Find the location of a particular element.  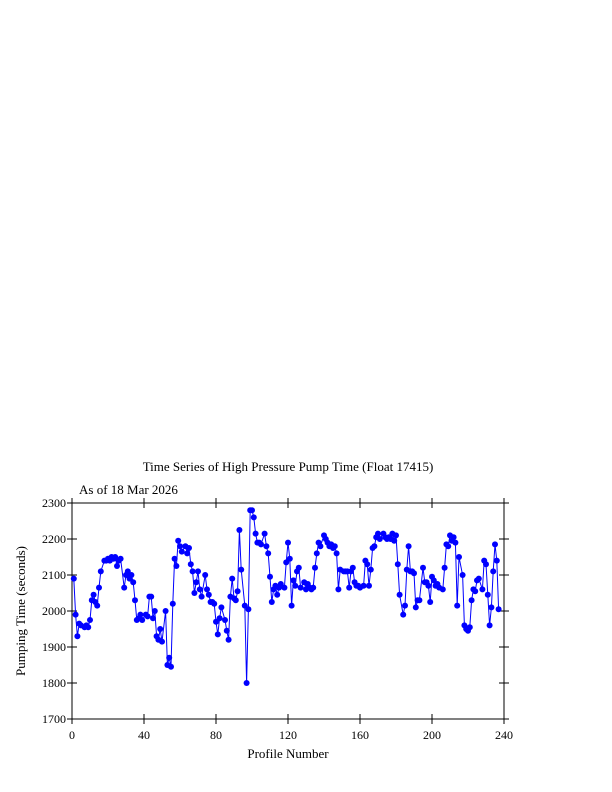

y-tick-label: 1700 is located at coordinates (54, 719).